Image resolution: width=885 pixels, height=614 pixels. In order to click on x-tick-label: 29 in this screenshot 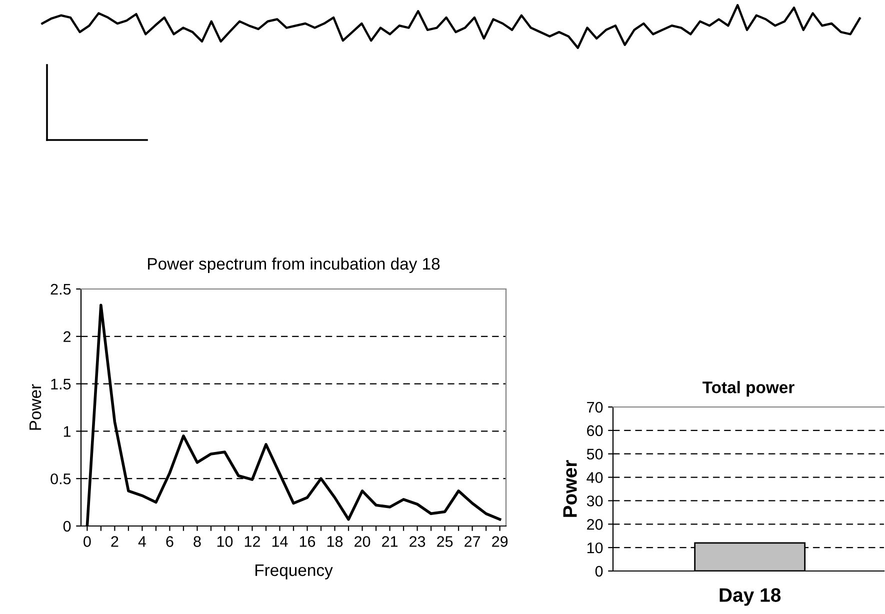, I will do `click(500, 541)`.